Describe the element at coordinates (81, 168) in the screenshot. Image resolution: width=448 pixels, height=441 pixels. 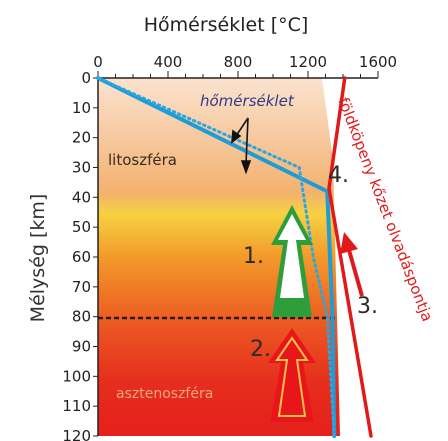
I see `y-tick-label: 30` at that location.